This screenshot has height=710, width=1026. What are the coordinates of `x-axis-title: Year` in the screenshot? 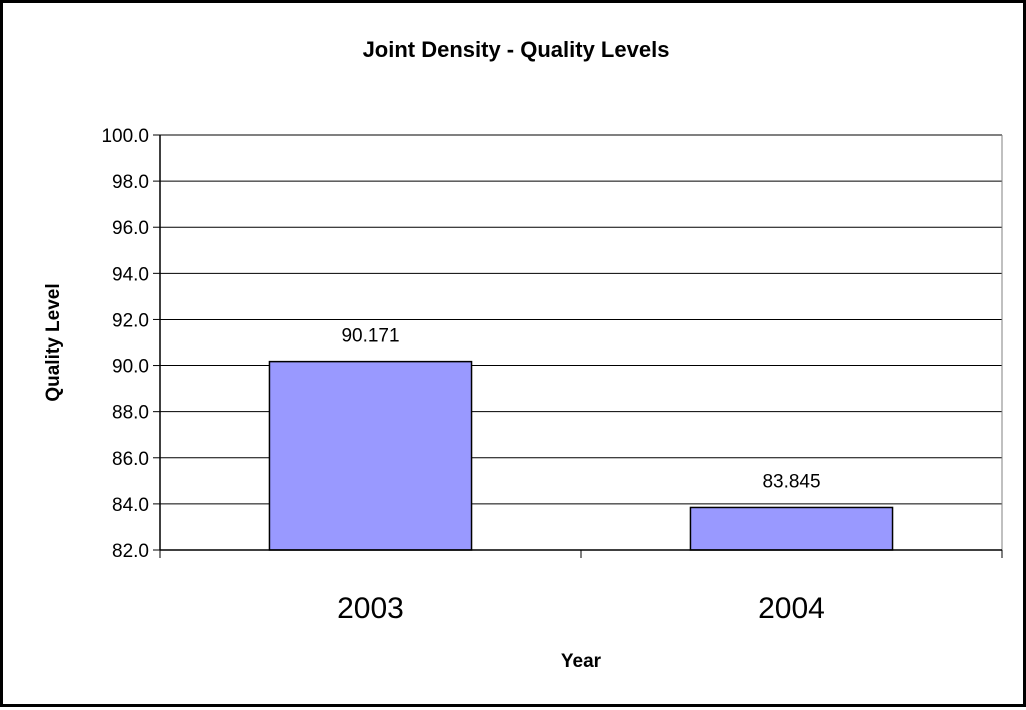 It's located at (581, 661).